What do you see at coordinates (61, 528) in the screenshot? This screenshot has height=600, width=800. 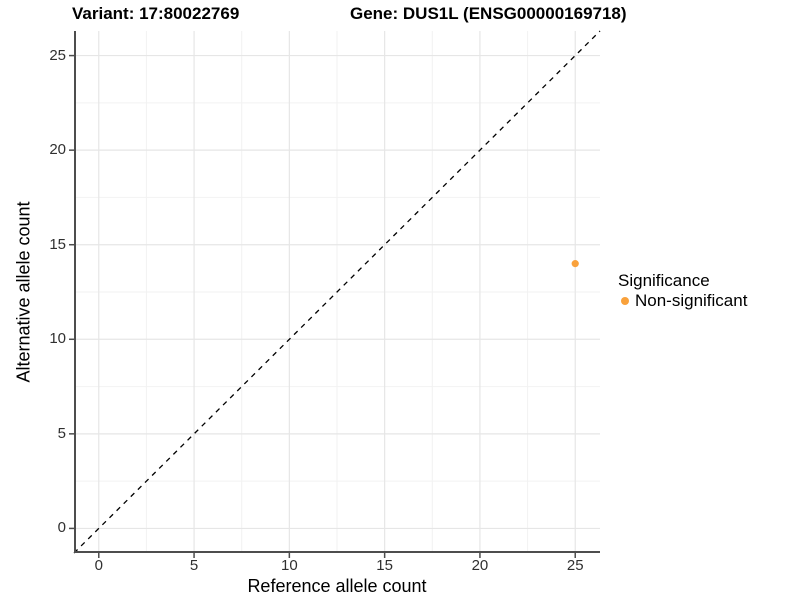 I see `y-tick-label: 0` at bounding box center [61, 528].